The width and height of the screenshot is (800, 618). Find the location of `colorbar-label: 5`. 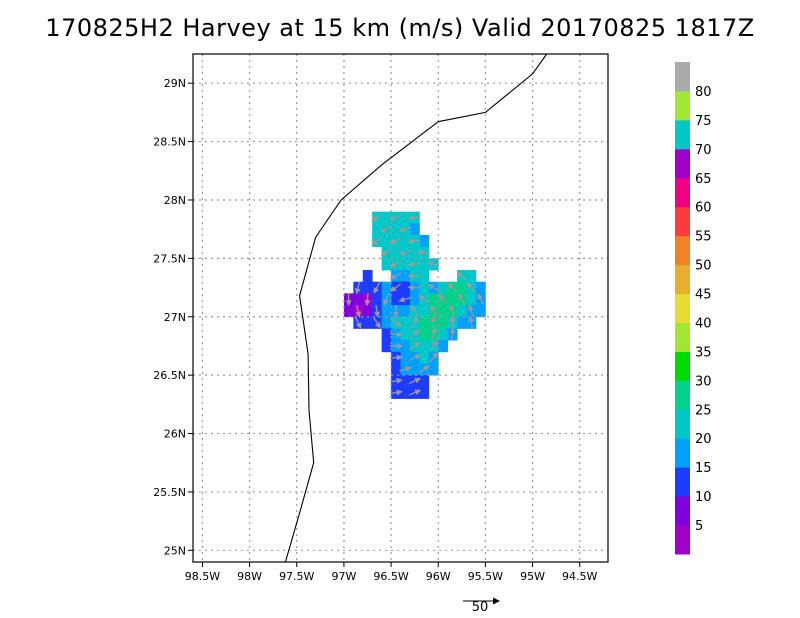

colorbar-label: 5 is located at coordinates (699, 526).